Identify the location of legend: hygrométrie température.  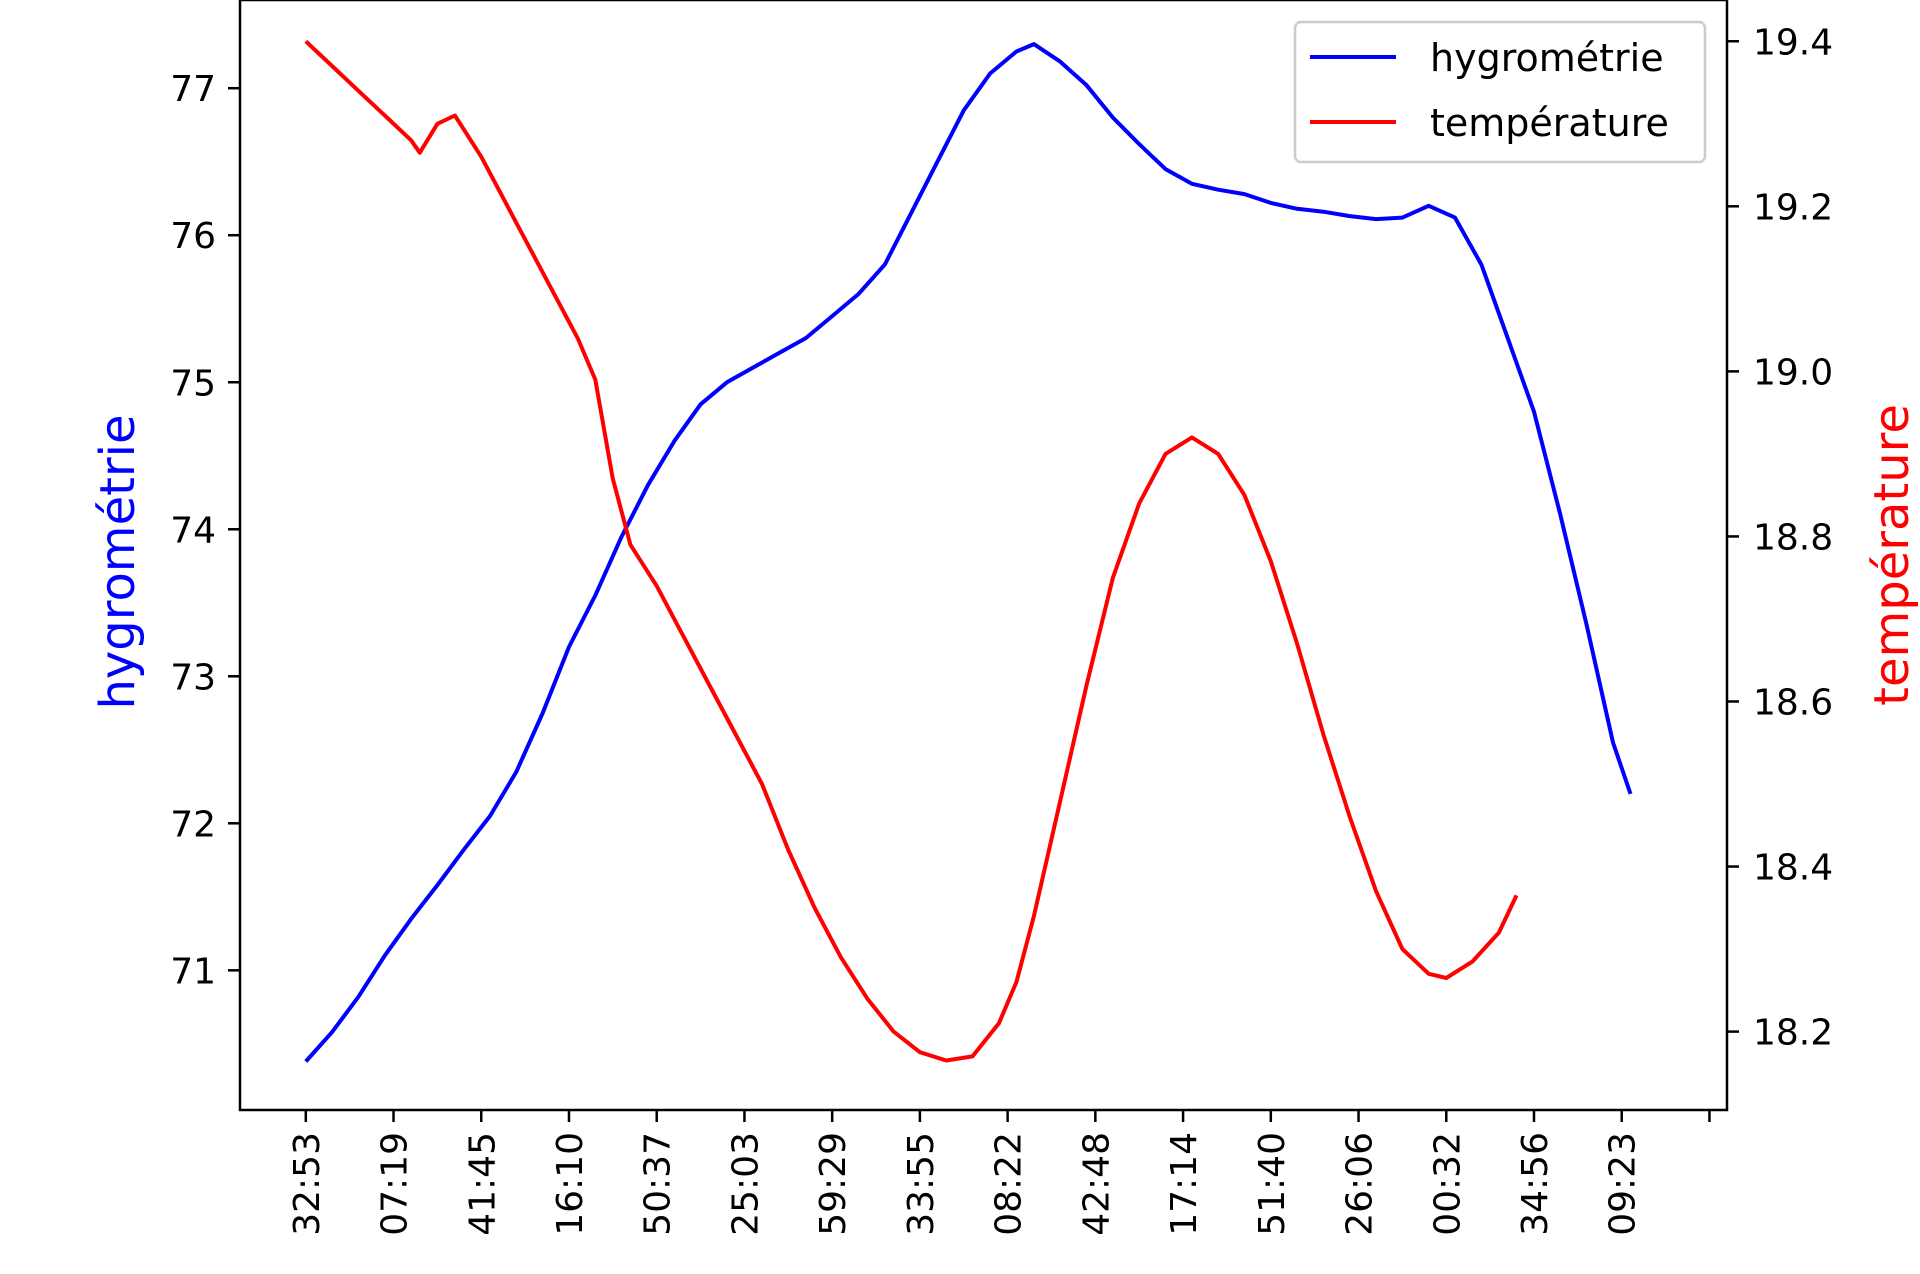
(1500, 92).